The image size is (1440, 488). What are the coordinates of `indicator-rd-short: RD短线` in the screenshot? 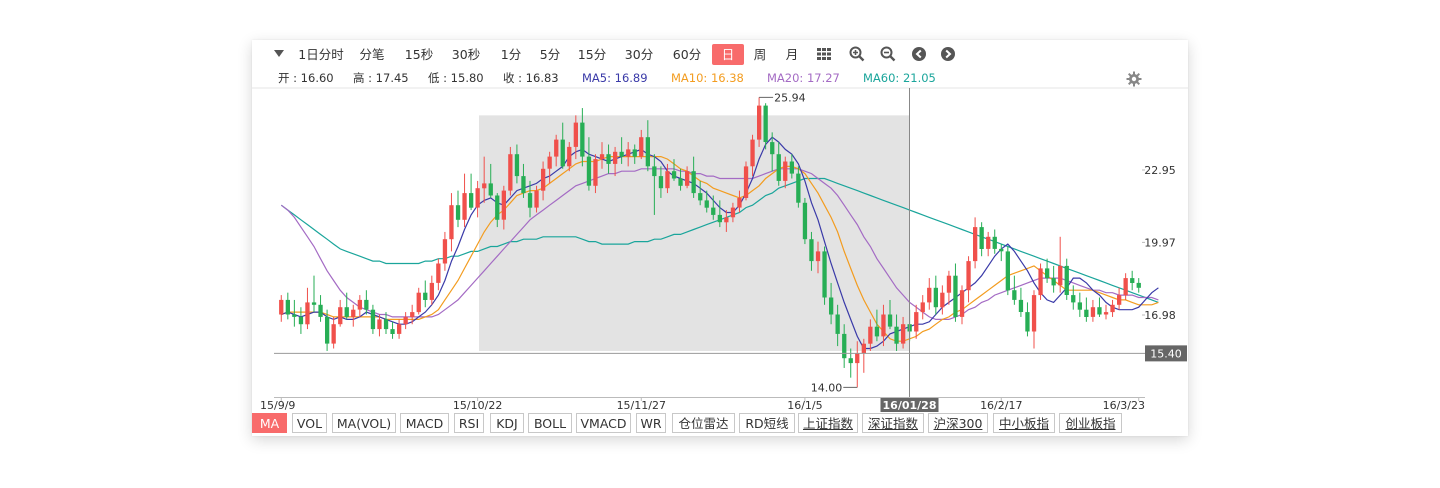 It's located at (767, 423).